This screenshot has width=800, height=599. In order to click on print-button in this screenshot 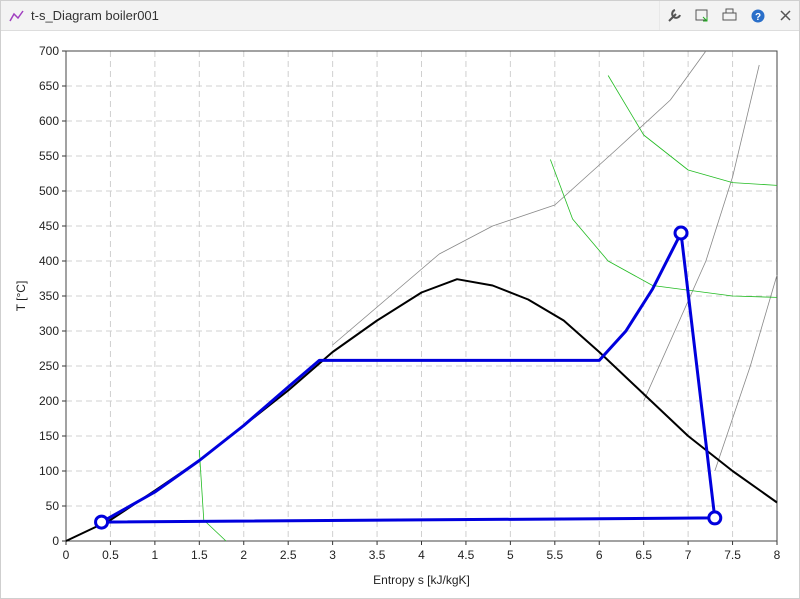, I will do `click(729, 14)`.